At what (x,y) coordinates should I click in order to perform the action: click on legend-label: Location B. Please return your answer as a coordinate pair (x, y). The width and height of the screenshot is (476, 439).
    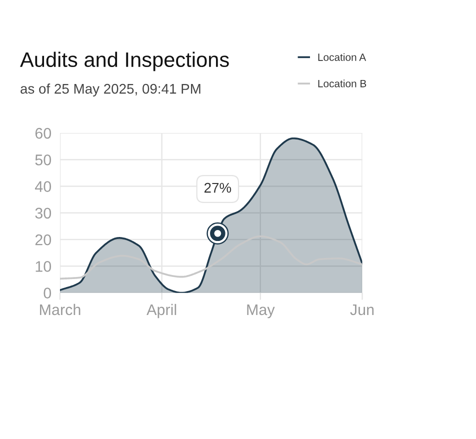
    Looking at the image, I should click on (342, 84).